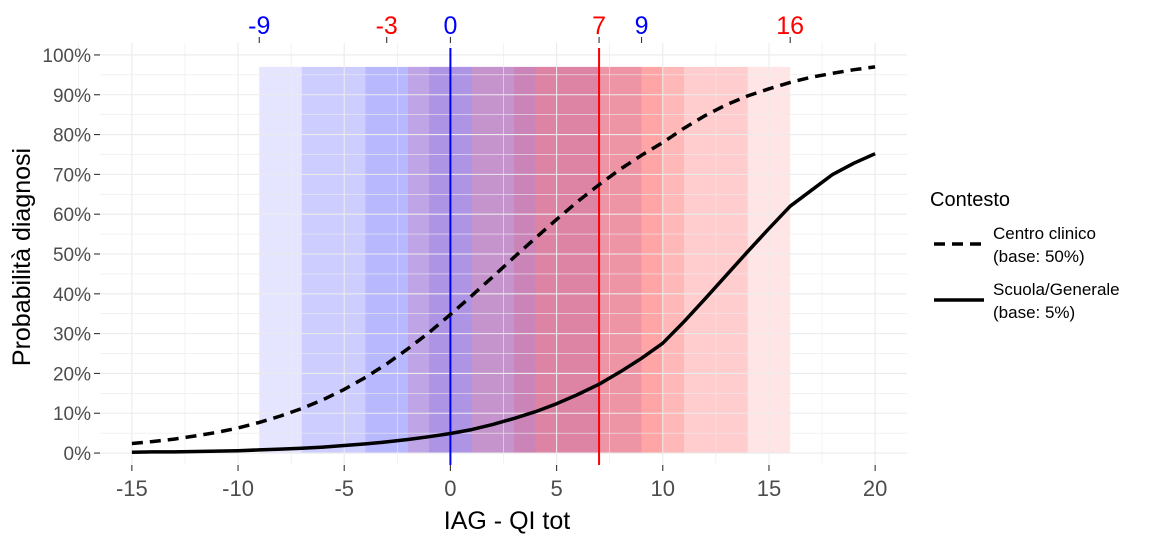 The image size is (1156, 540). Describe the element at coordinates (450, 26) in the screenshot. I see `top-tick-label: 0` at that location.